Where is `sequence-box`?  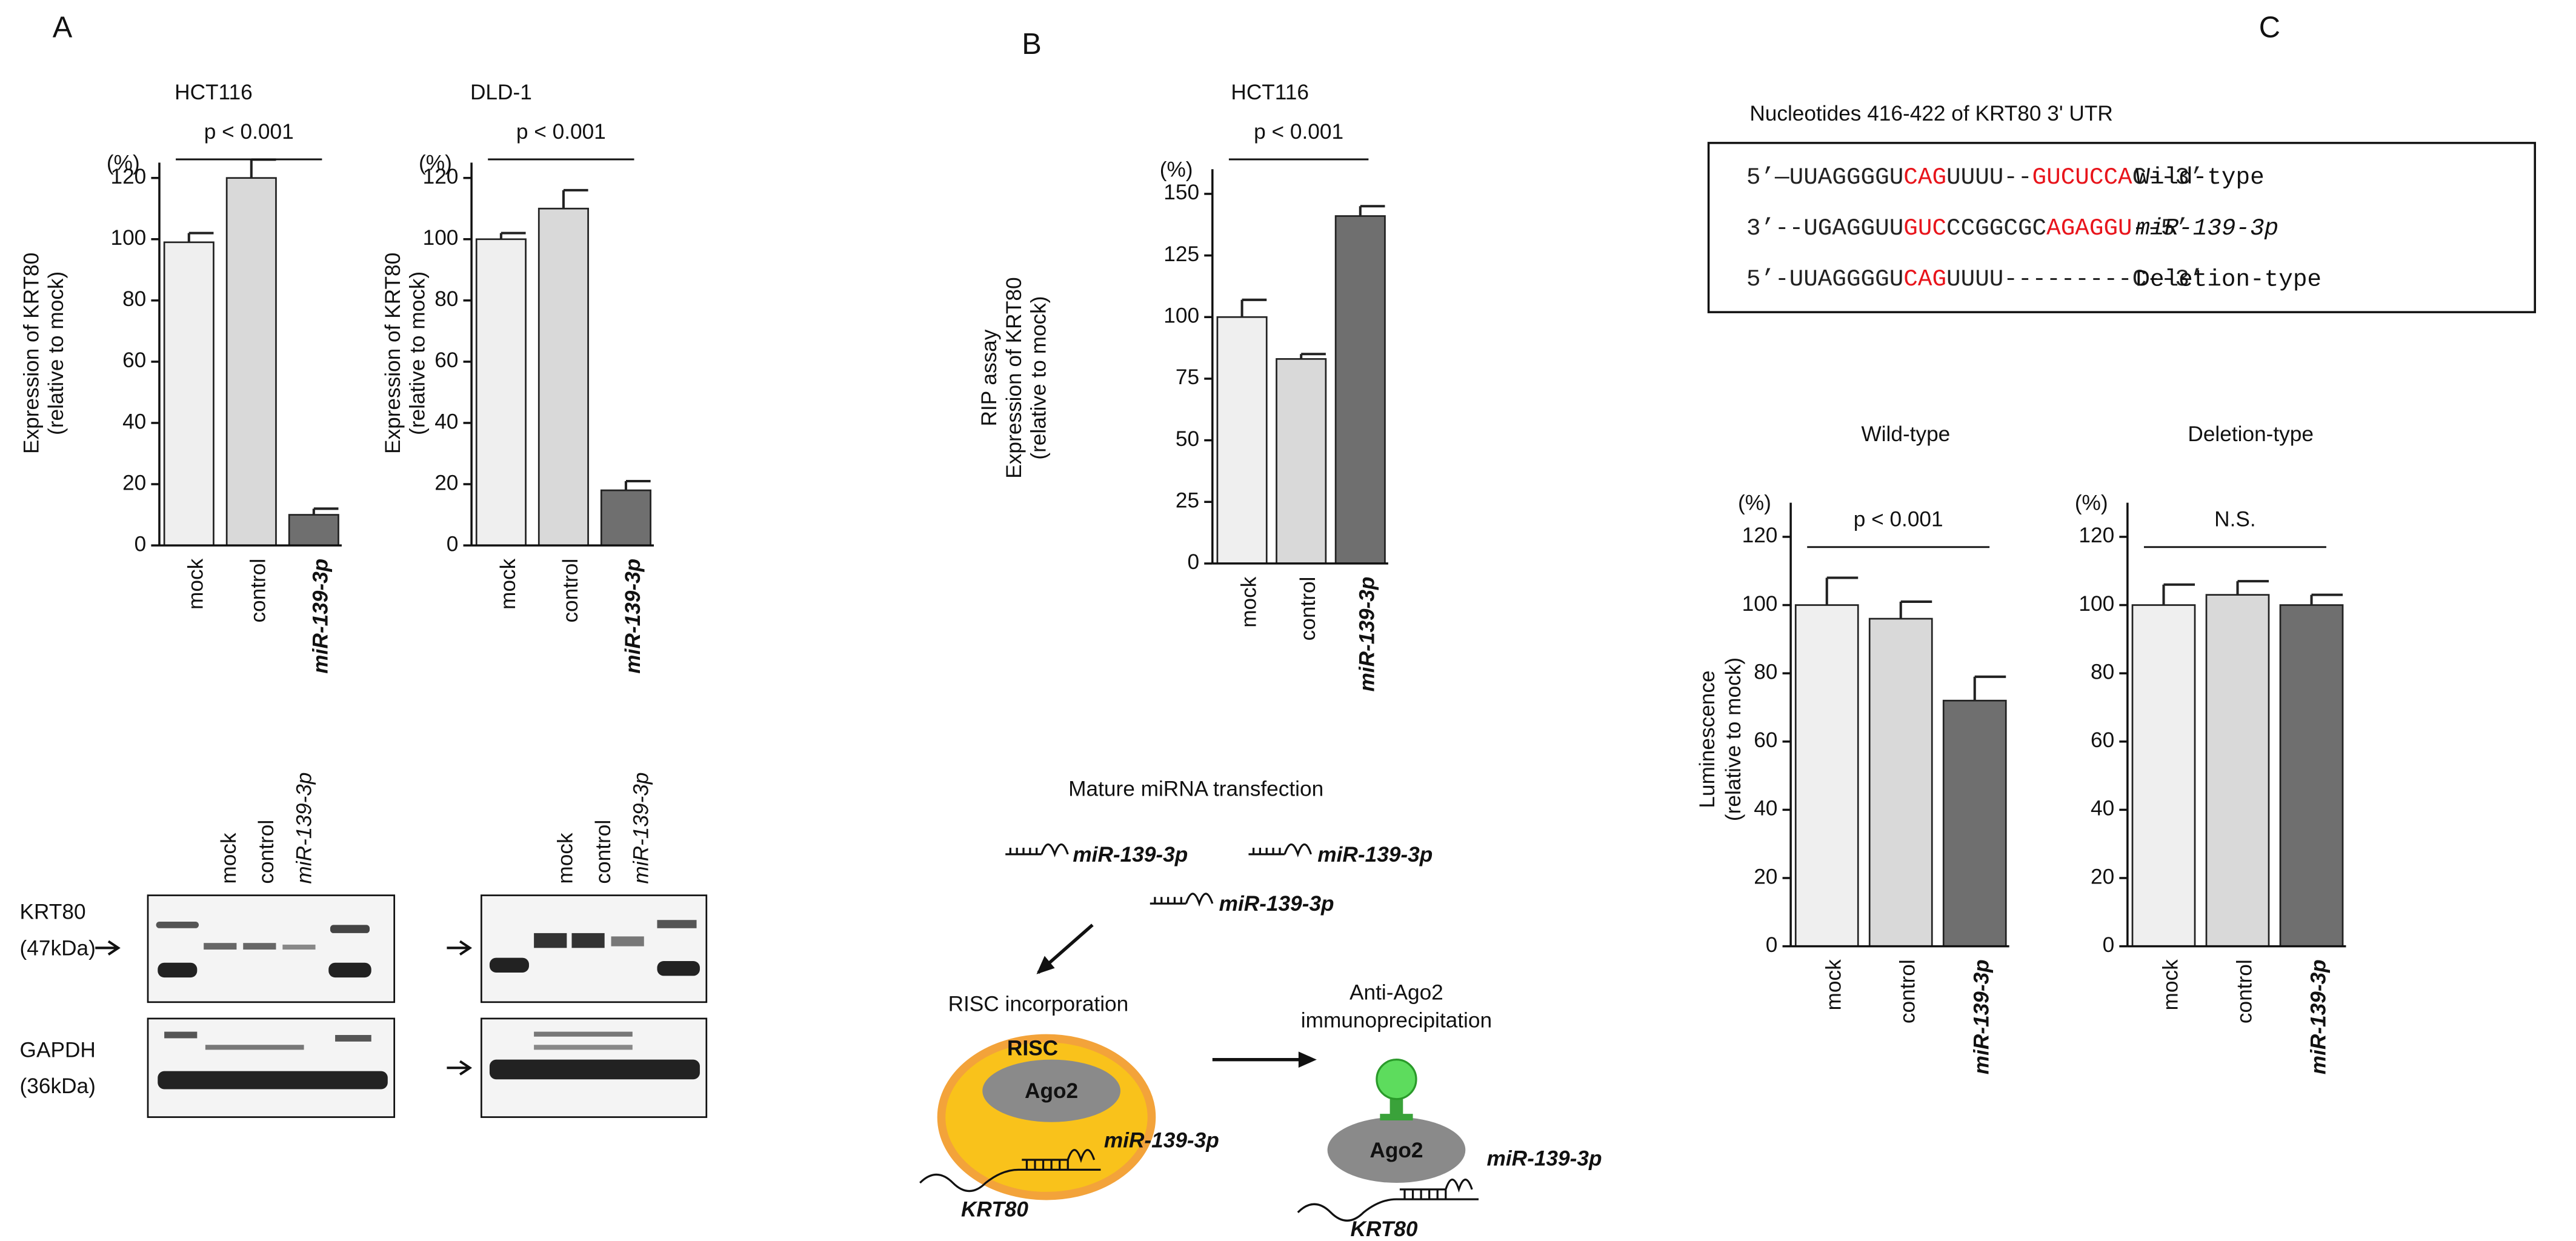 sequence-box is located at coordinates (2121, 227).